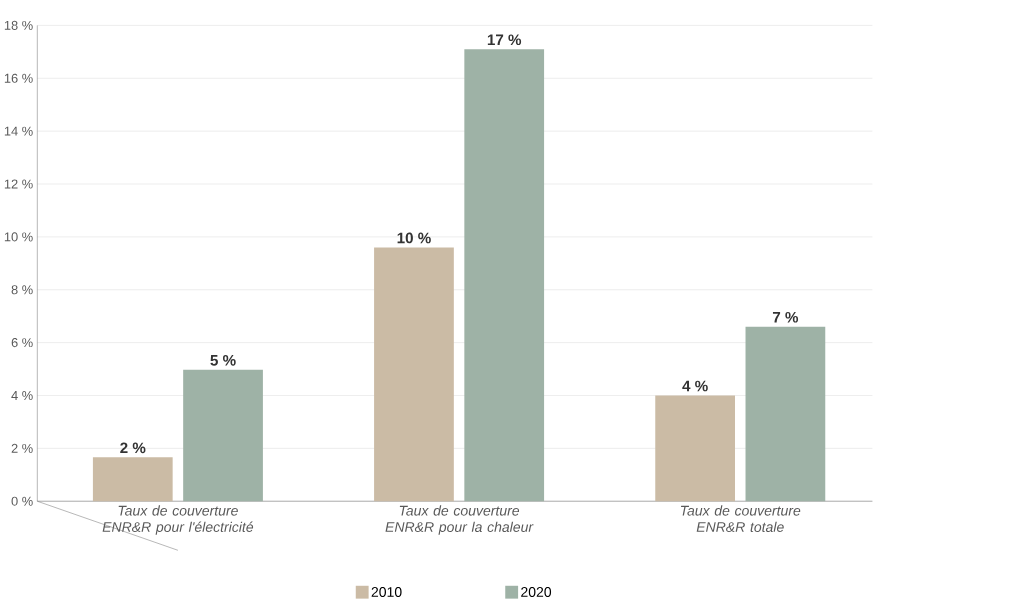 The width and height of the screenshot is (1013, 603). Describe the element at coordinates (178, 520) in the screenshot. I see `x-tick-label: Taux de couverture ENR&R pour l'électricité` at that location.